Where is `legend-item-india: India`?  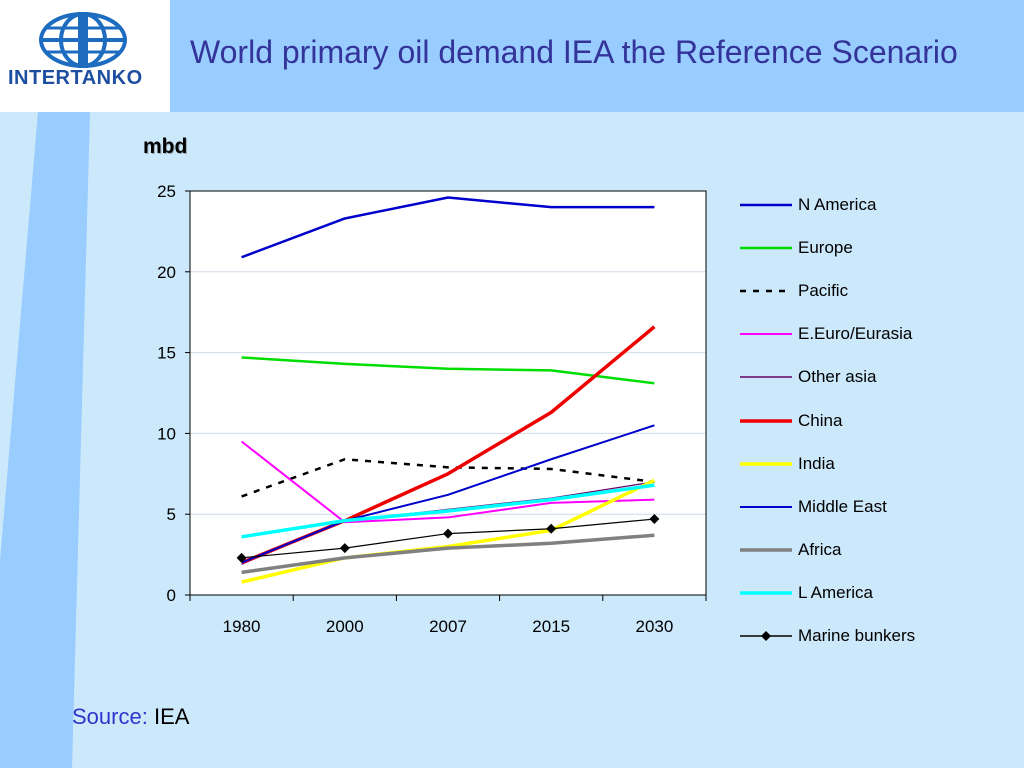
legend-item-india: India is located at coordinates (786, 464).